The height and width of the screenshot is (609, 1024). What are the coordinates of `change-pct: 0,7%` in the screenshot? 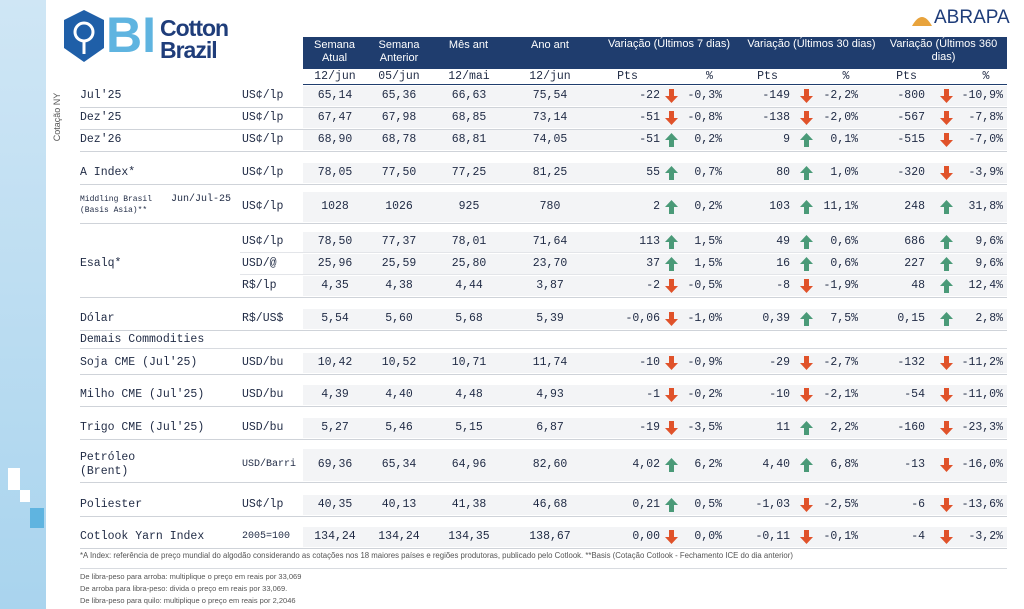 It's located at (708, 172).